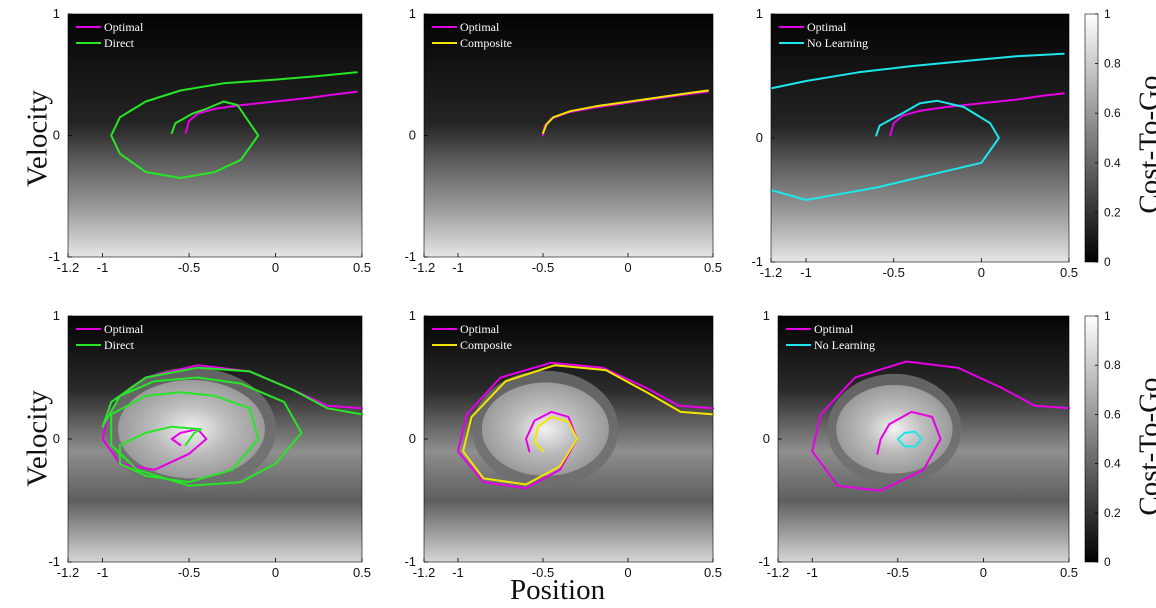  What do you see at coordinates (1144, 144) in the screenshot?
I see `colorbar-label-top: Cost-To-Go` at bounding box center [1144, 144].